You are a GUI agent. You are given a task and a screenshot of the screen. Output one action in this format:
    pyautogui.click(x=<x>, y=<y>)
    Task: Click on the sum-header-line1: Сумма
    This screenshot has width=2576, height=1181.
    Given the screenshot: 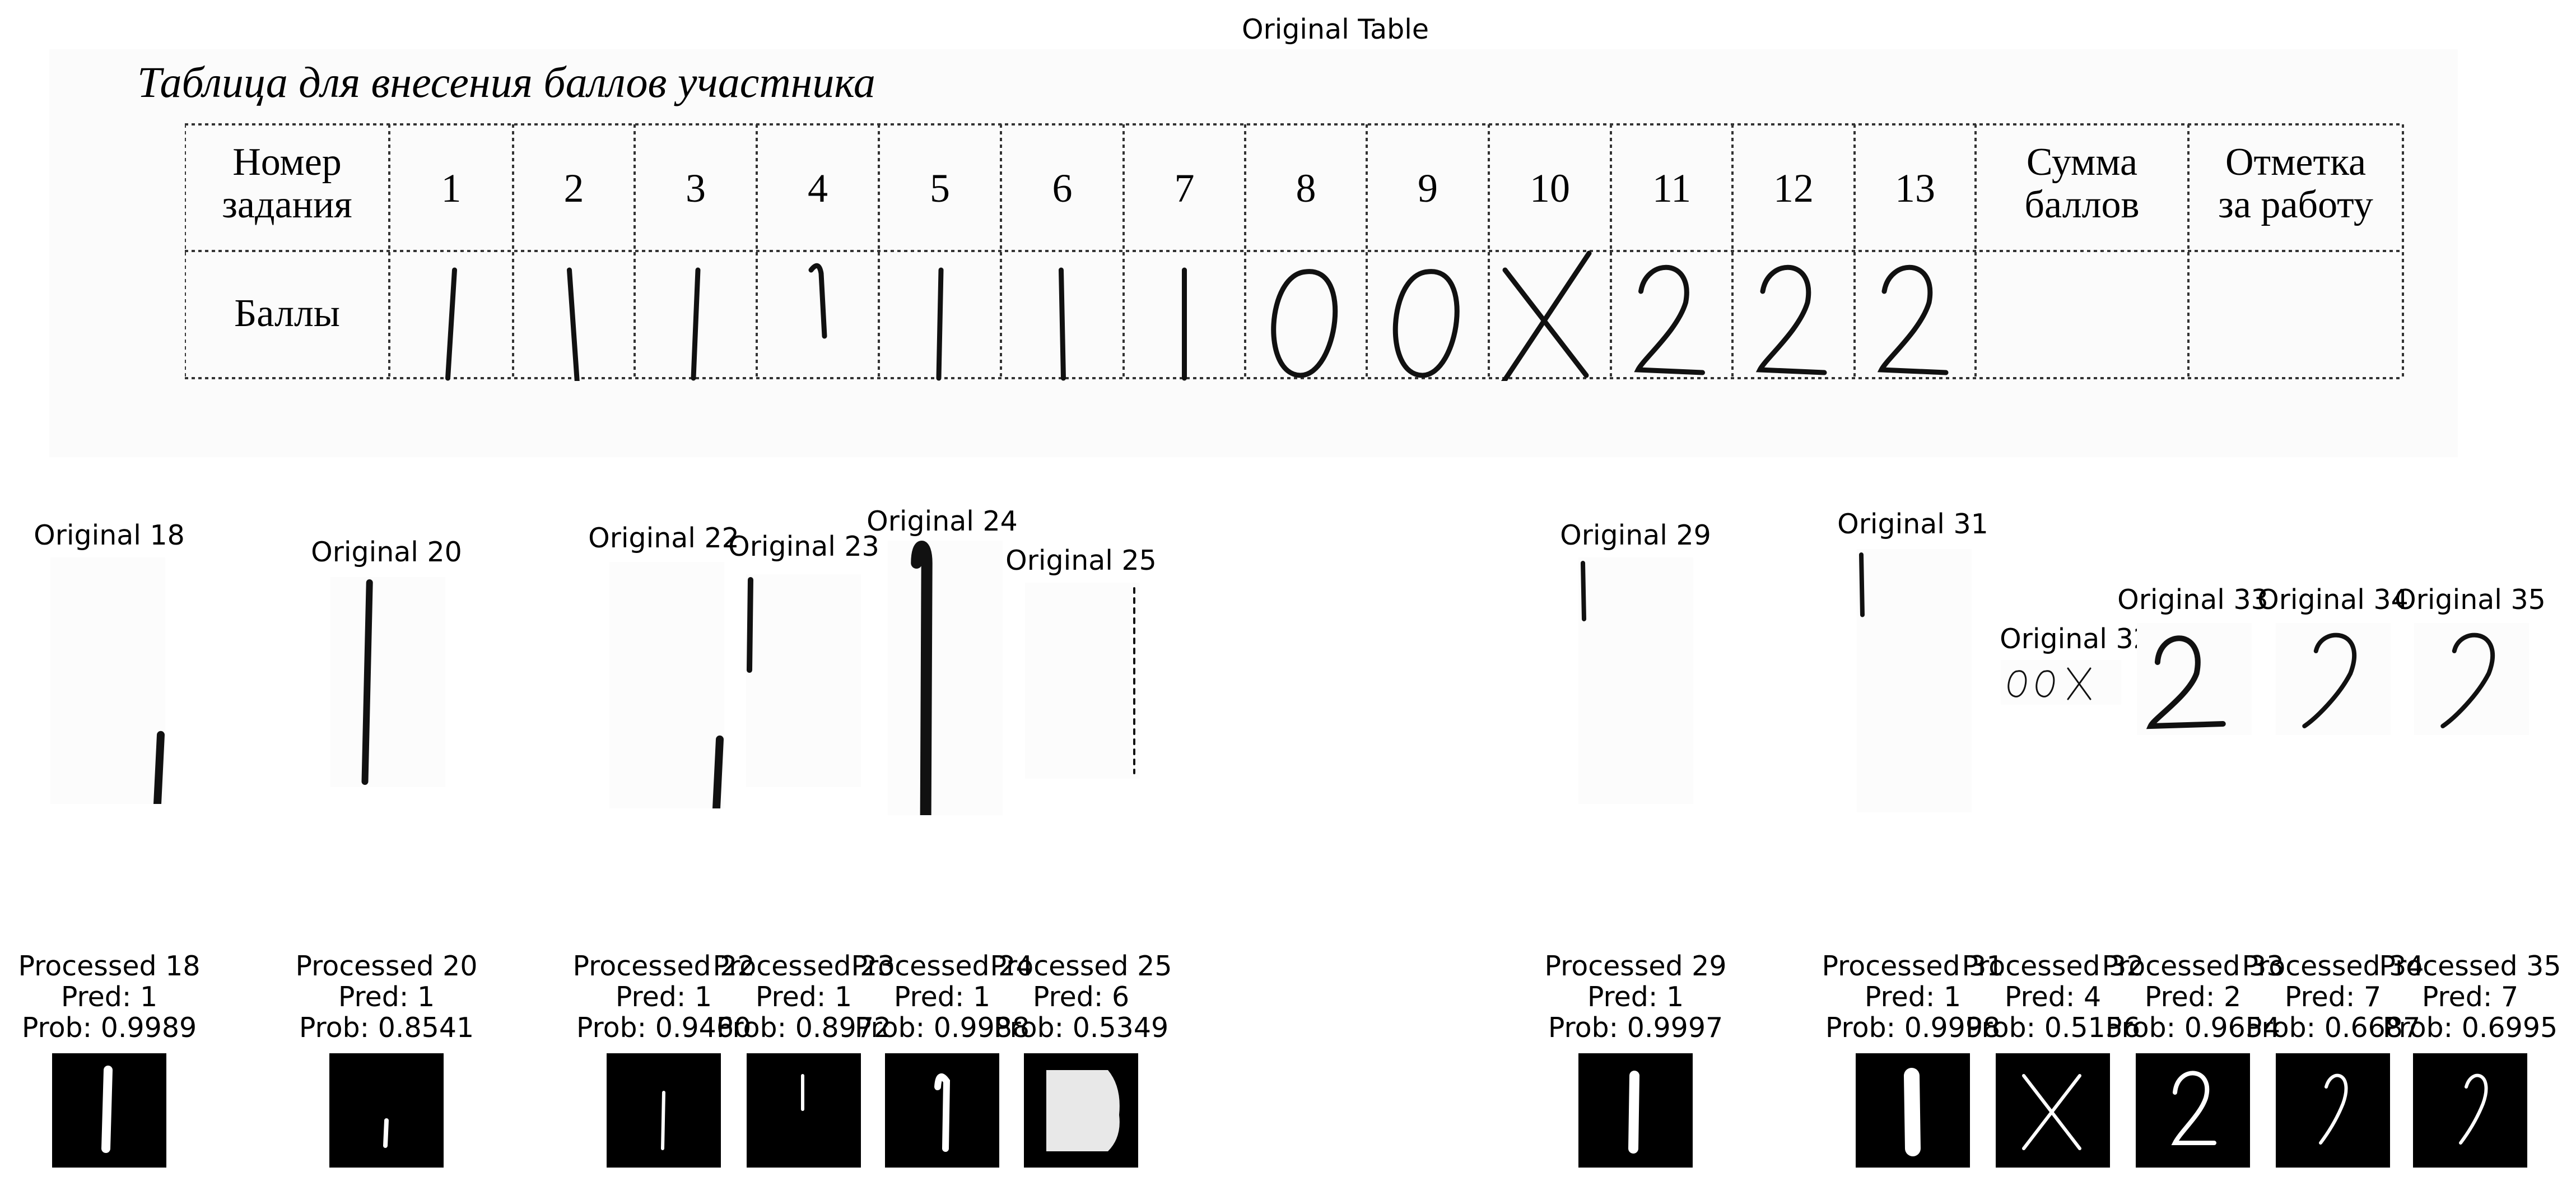 What is the action you would take?
    pyautogui.click(x=2082, y=162)
    